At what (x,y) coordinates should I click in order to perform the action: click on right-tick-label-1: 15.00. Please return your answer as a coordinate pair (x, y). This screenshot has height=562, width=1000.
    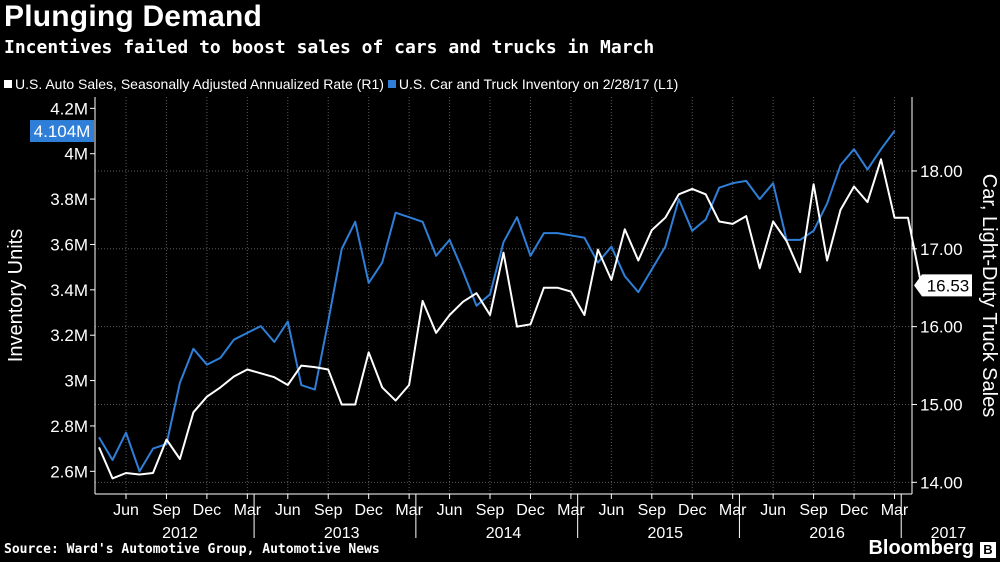
    Looking at the image, I should click on (941, 404).